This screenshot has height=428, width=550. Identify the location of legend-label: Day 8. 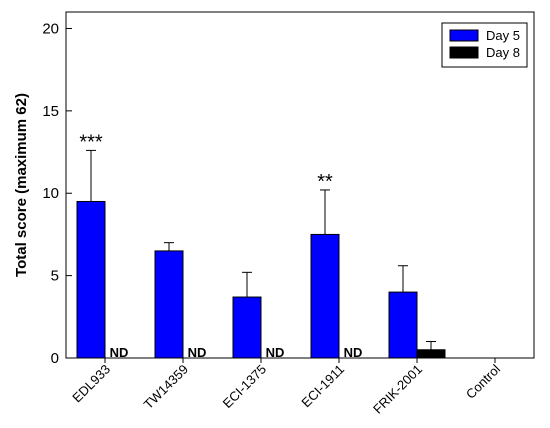
(503, 52).